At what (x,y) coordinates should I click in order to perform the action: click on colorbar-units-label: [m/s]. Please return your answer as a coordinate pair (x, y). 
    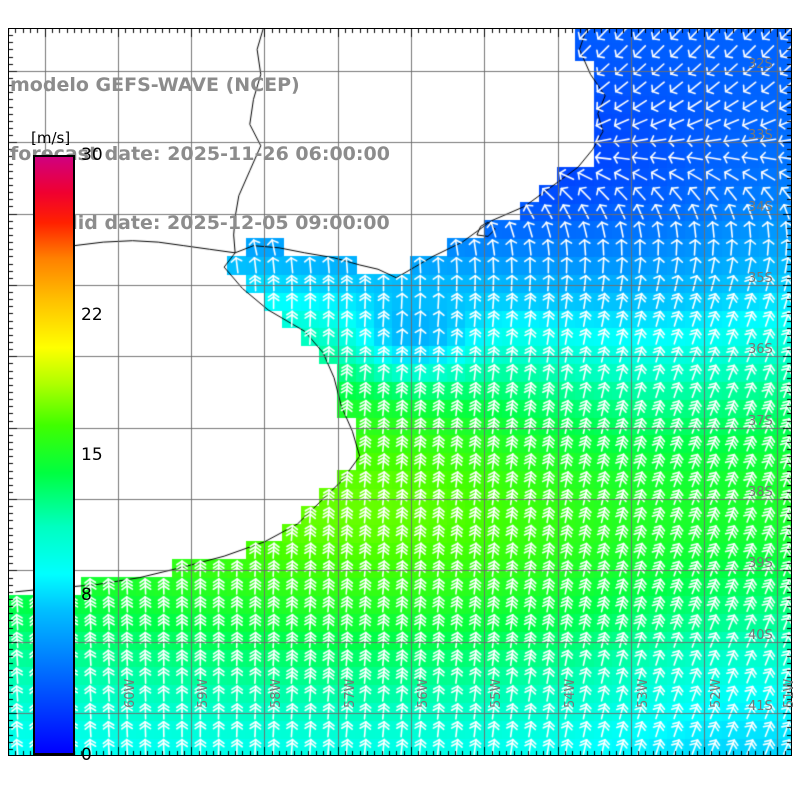
    Looking at the image, I should click on (51, 138).